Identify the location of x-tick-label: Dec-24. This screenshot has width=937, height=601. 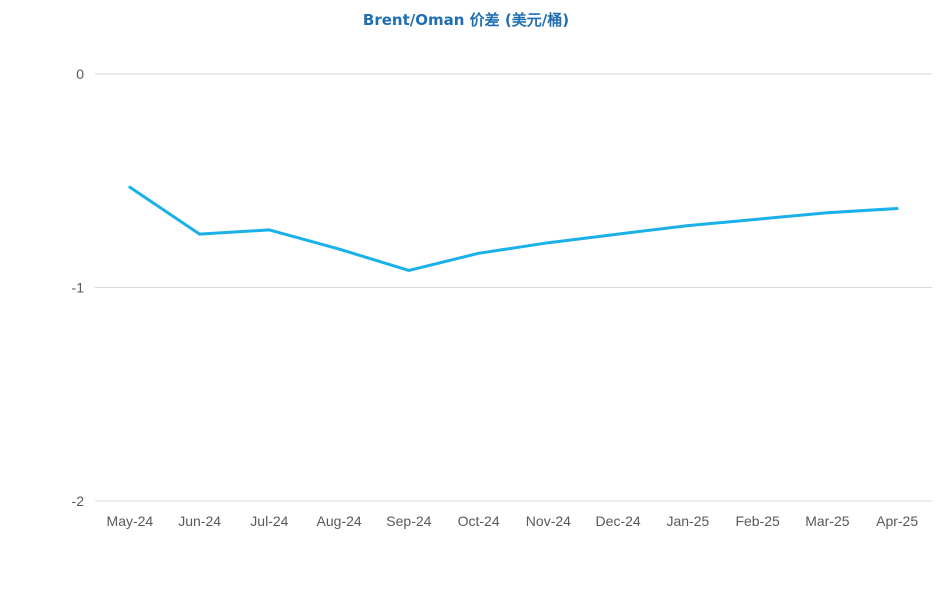
(618, 521).